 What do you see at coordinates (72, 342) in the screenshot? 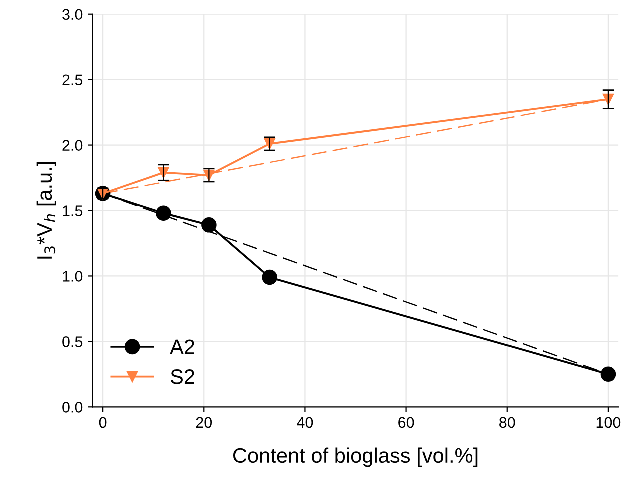
I see `y-tick-label: 0.5` at bounding box center [72, 342].